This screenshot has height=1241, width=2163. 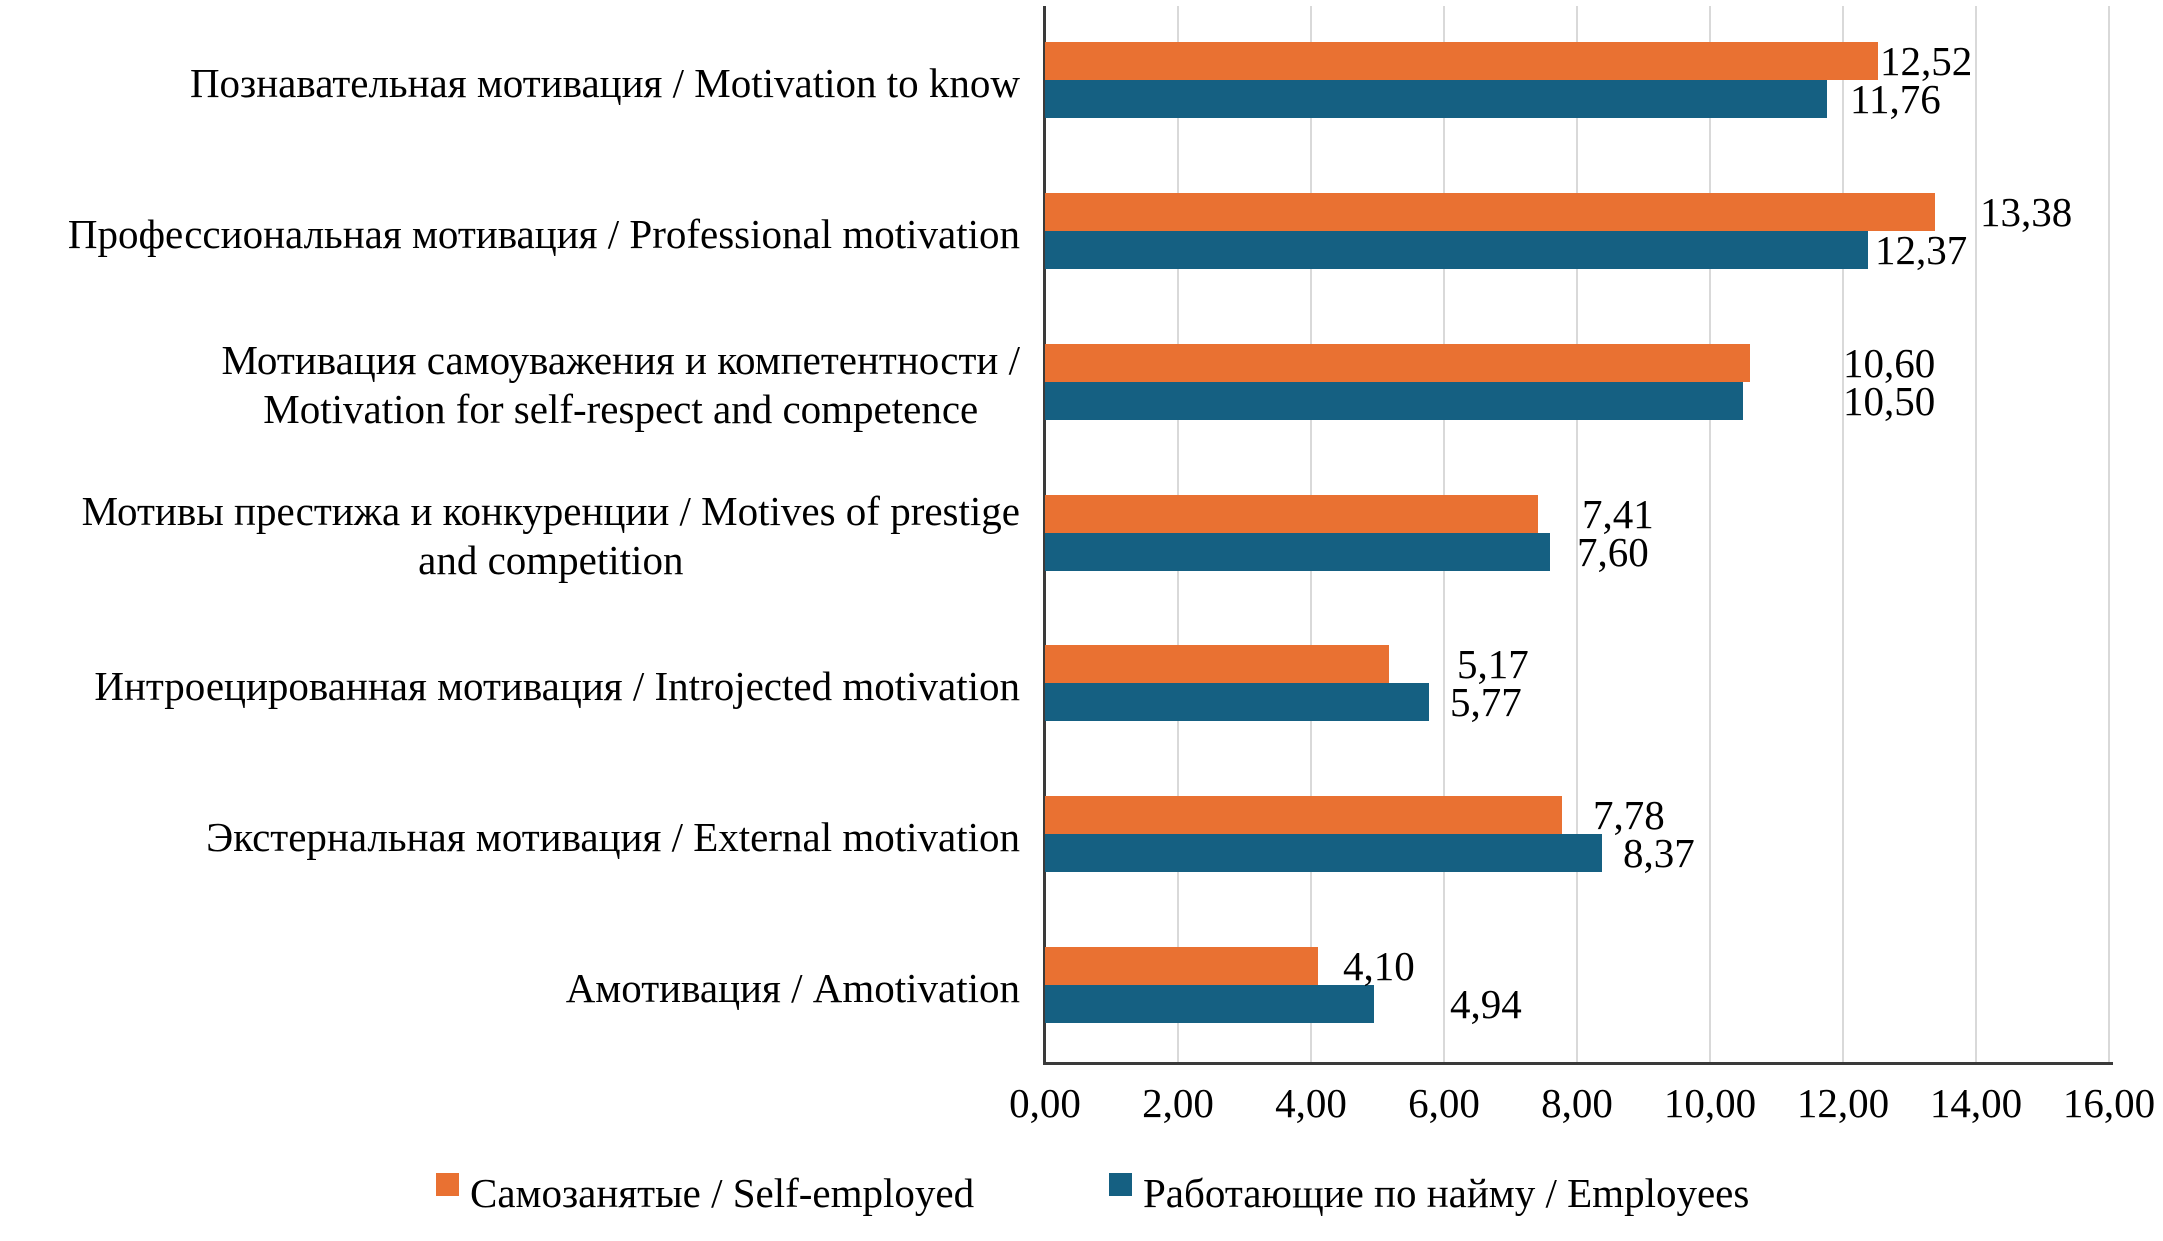 I want to click on bar-series1-row6, so click(x=1209, y=1004).